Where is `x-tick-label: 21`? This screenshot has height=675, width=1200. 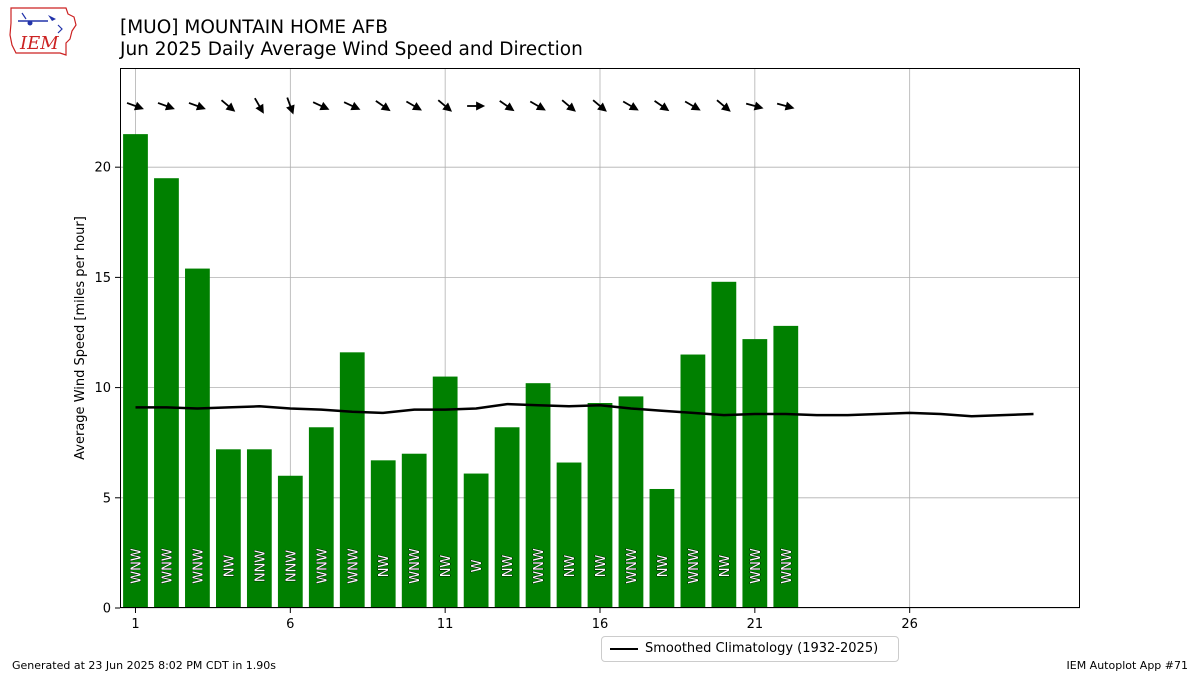
x-tick-label: 21 is located at coordinates (755, 624).